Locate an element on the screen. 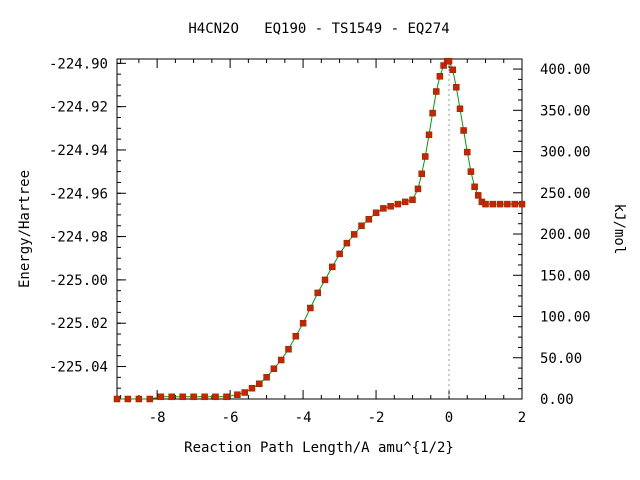 This screenshot has height=480, width=640. y-tick-label: -224.98 is located at coordinates (78, 238).